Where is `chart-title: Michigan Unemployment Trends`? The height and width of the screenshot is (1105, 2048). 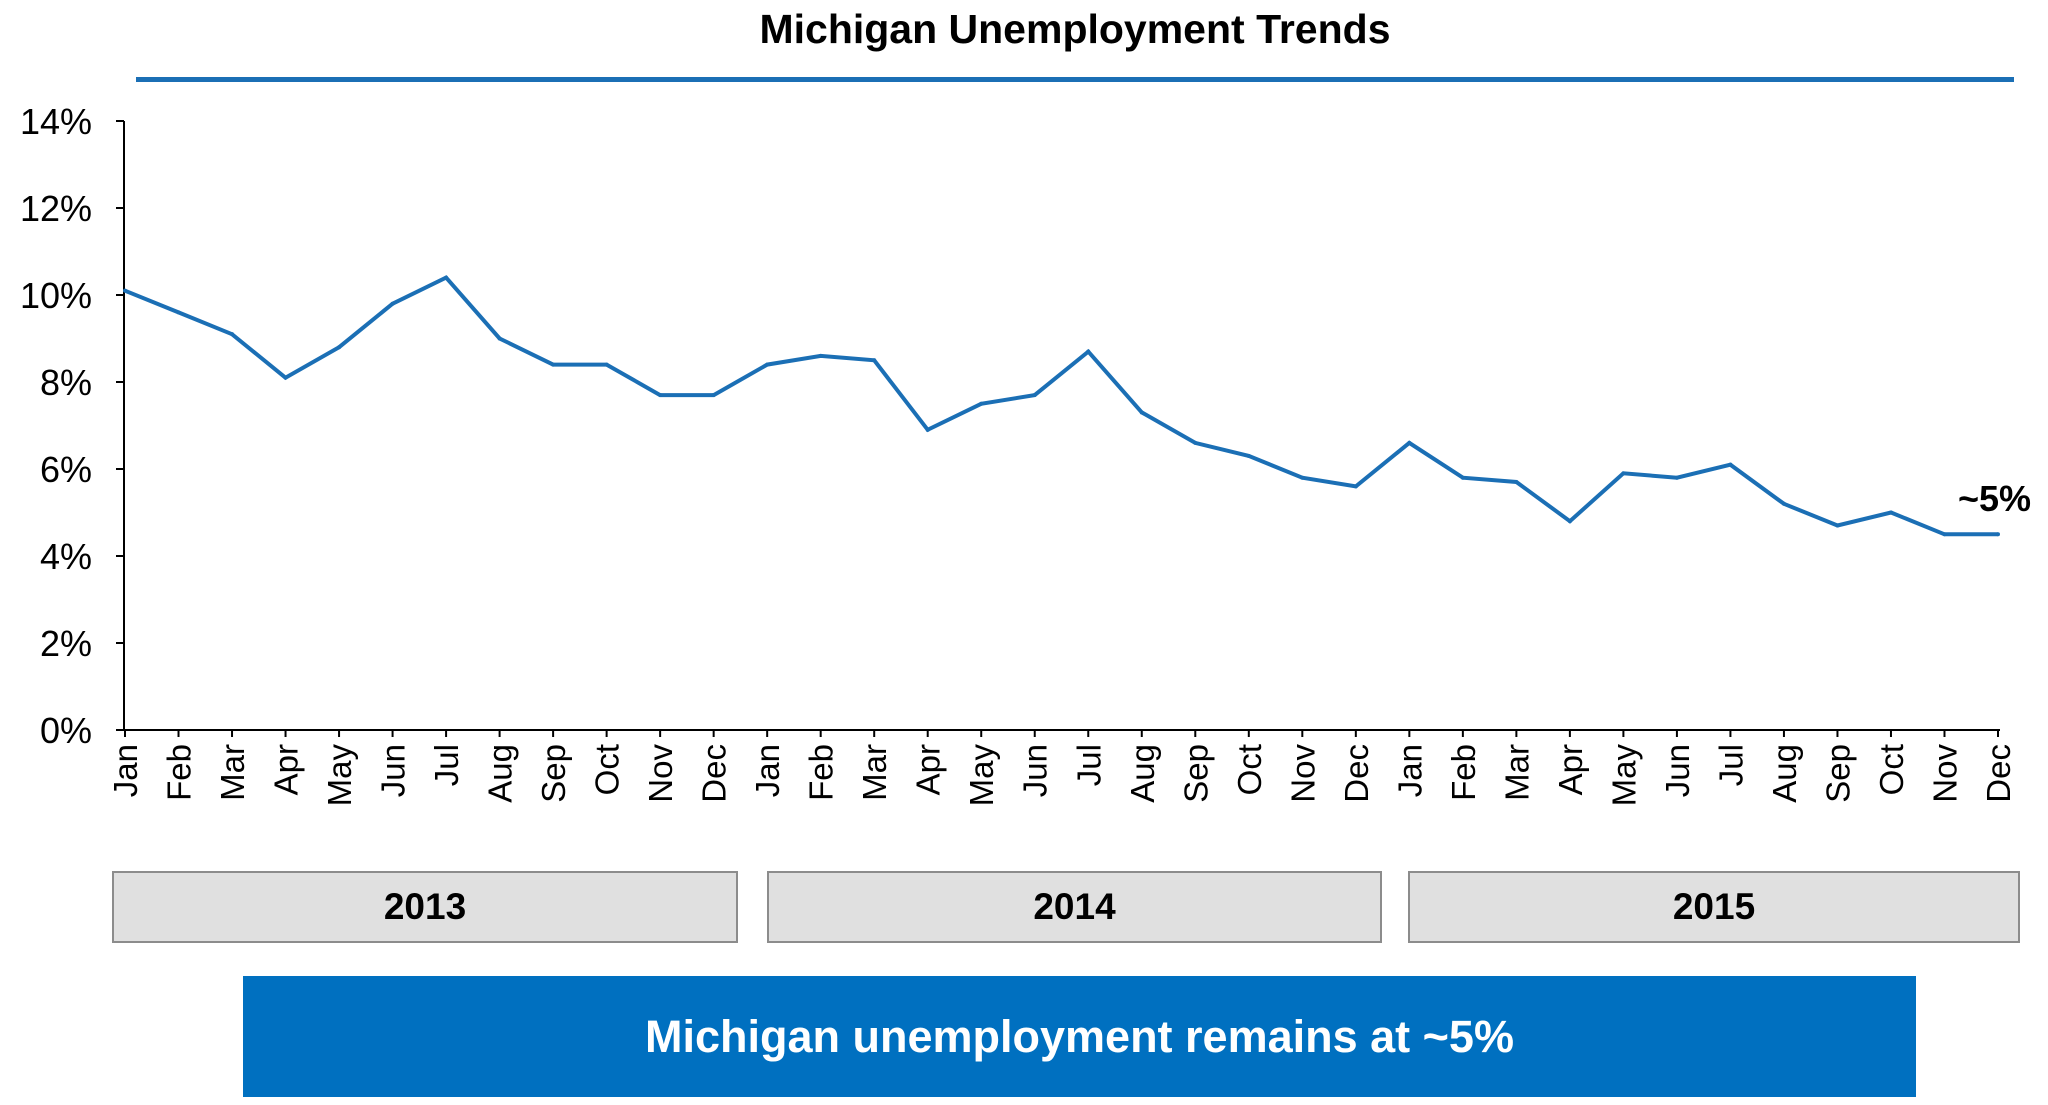
chart-title: Michigan Unemployment Trends is located at coordinates (1075, 29).